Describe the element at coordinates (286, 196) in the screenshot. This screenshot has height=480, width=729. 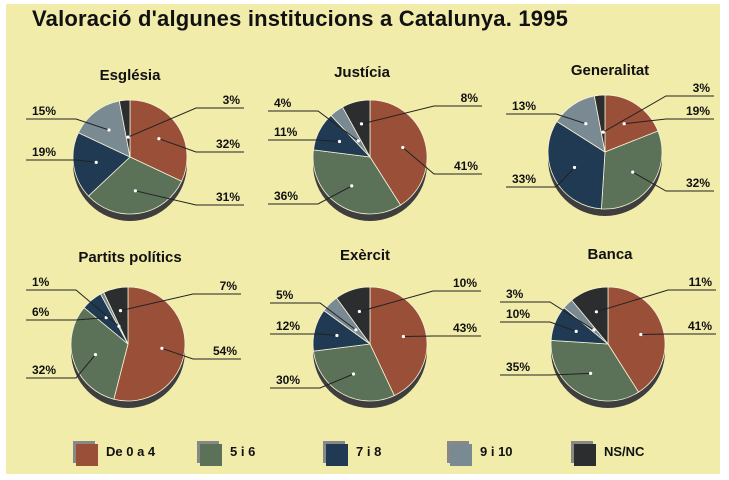
I see `data-label: 36%` at that location.